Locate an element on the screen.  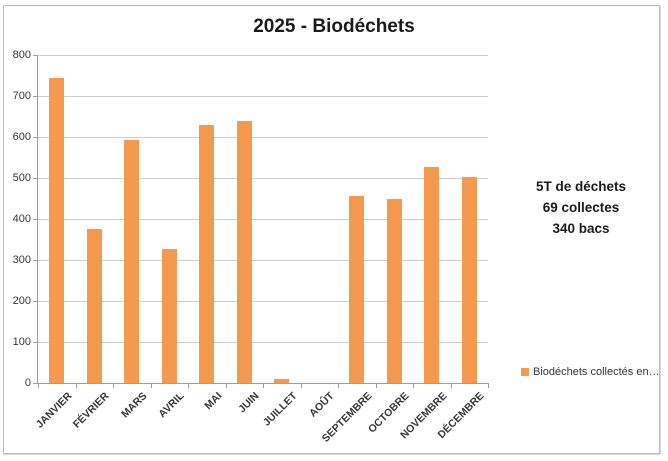
bar-mai is located at coordinates (207, 253).